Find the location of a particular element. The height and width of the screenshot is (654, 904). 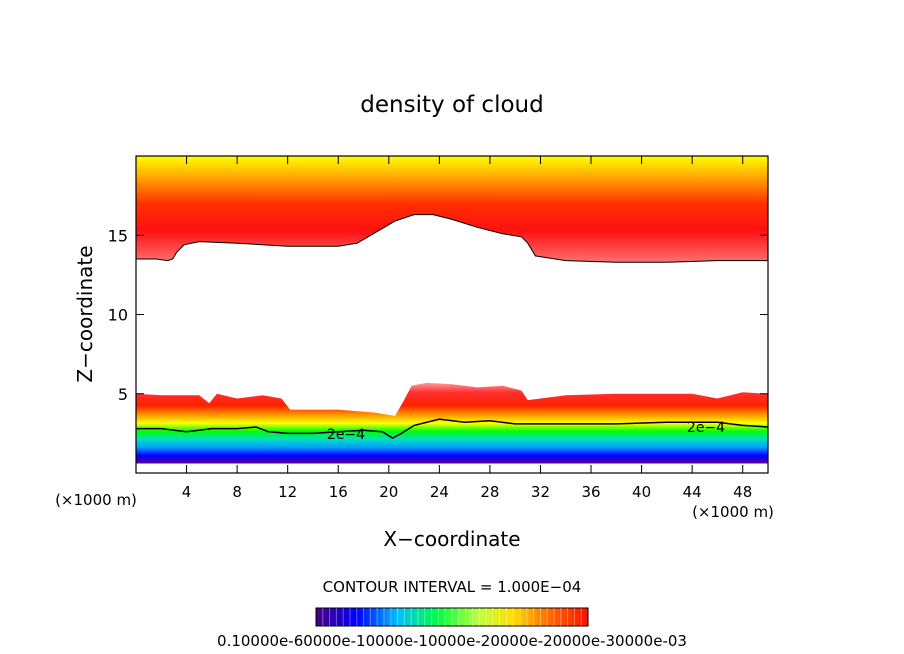

x-tick-label: 40 is located at coordinates (641, 492).